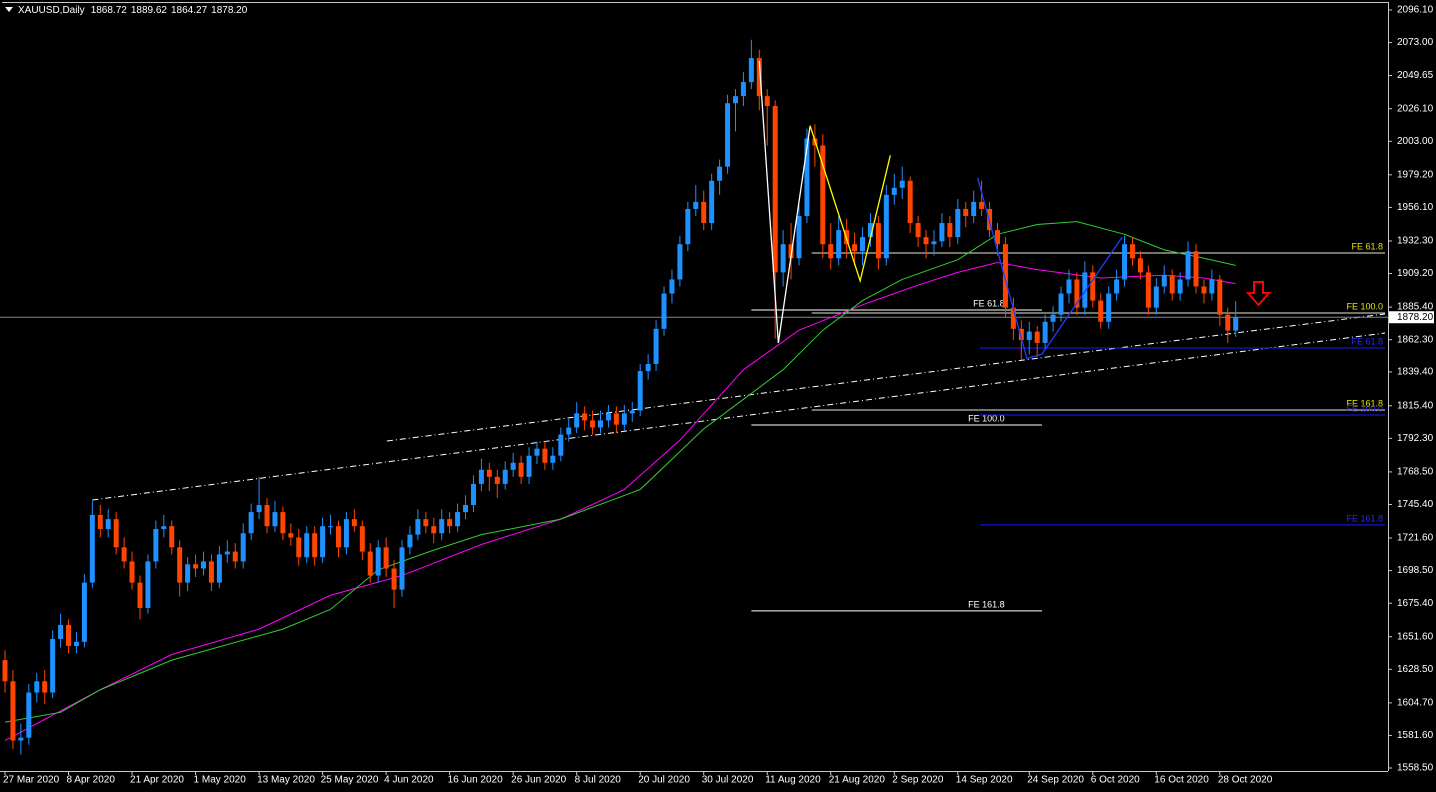 Image resolution: width=1436 pixels, height=792 pixels. What do you see at coordinates (149, 10) in the screenshot?
I see `header-high: 1889.62` at bounding box center [149, 10].